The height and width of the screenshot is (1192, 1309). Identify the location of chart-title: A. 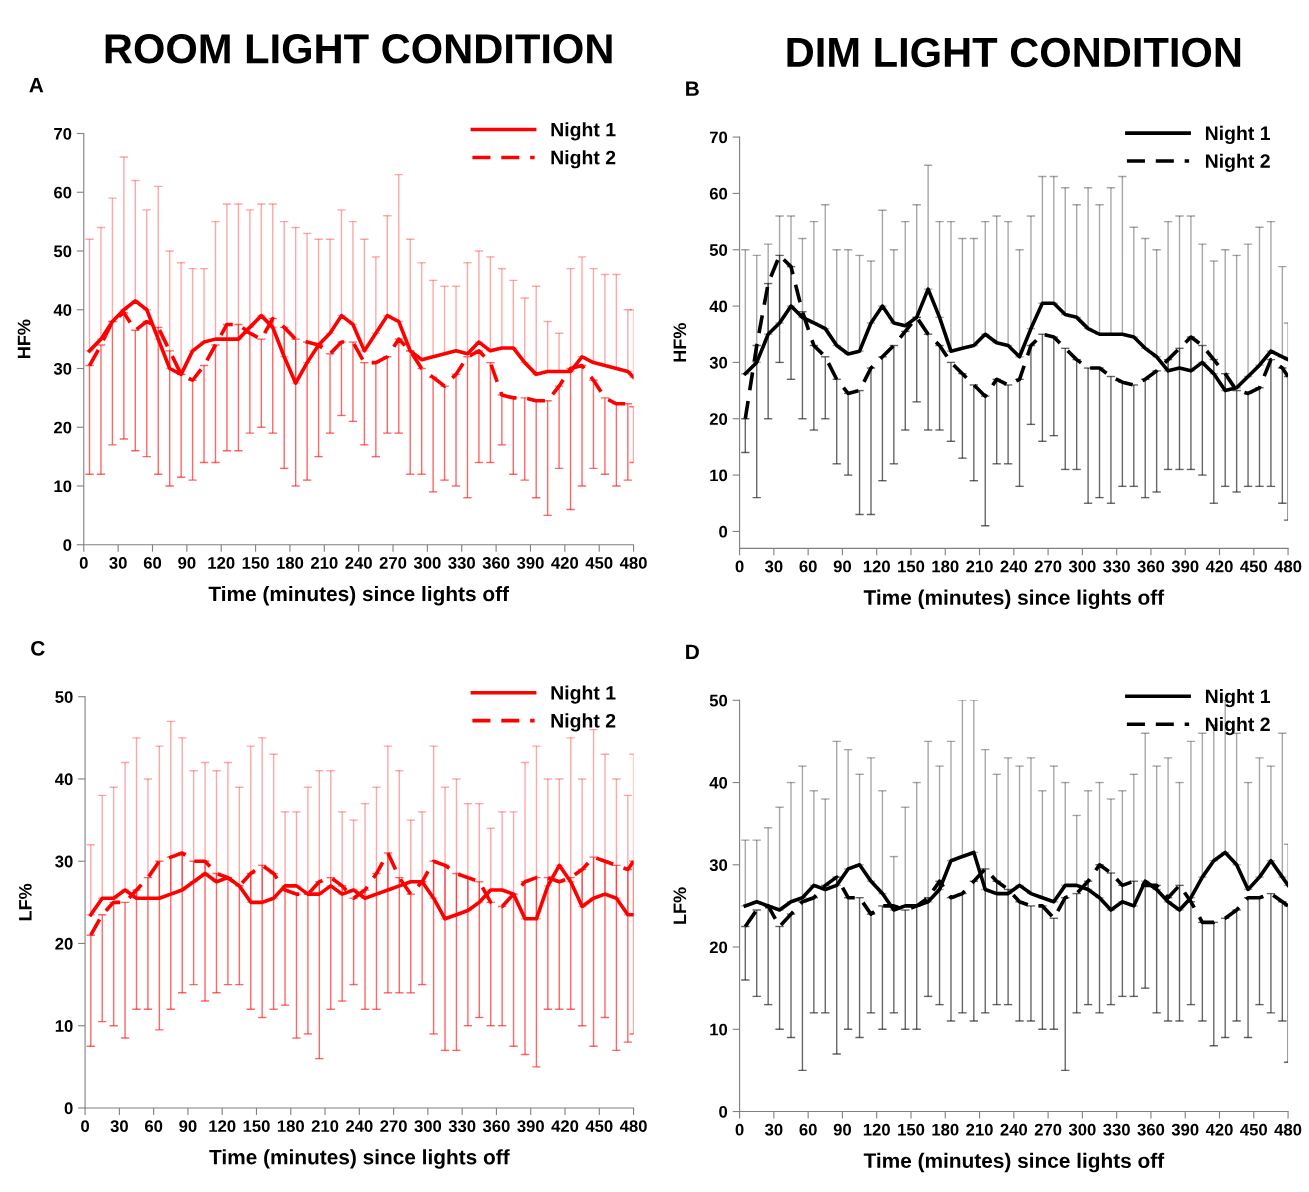
(36, 85).